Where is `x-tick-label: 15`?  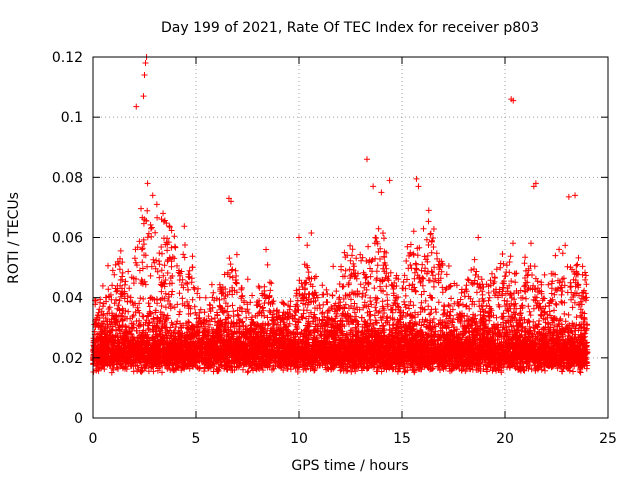
x-tick-label: 15 is located at coordinates (402, 439).